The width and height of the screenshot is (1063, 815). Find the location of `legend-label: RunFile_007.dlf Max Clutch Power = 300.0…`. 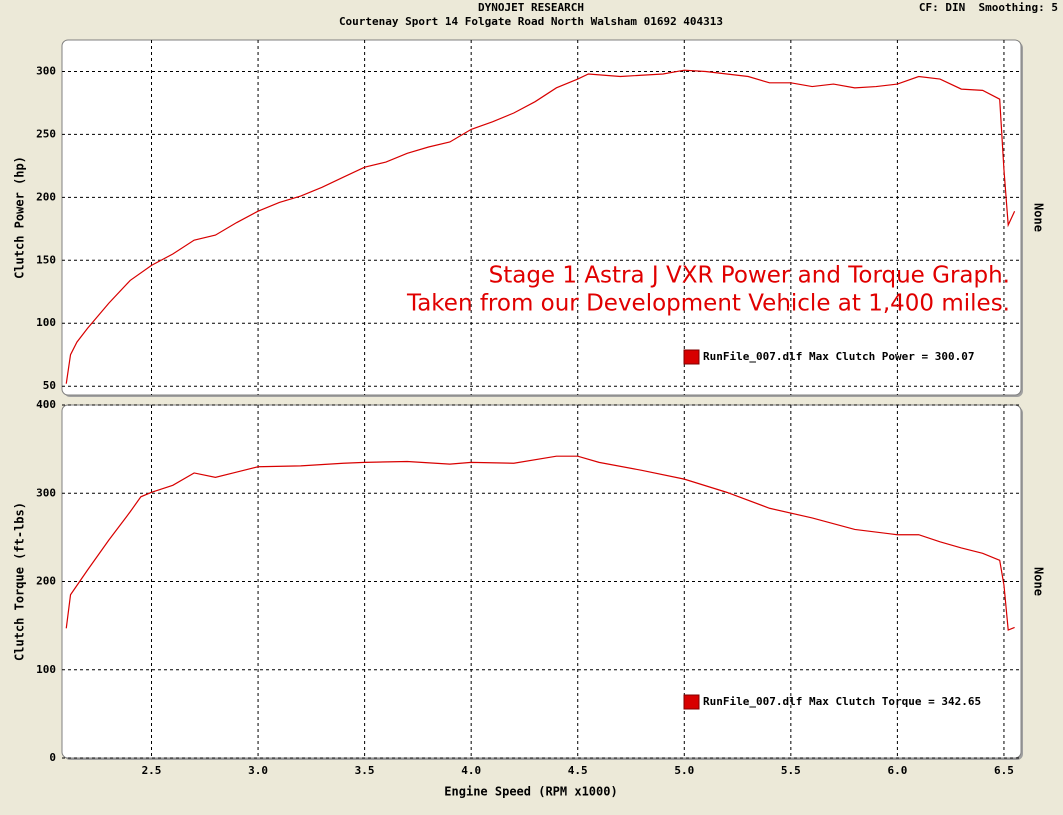

legend-label: RunFile_007.dlf Max Clutch Power = 300.0… is located at coordinates (839, 356).